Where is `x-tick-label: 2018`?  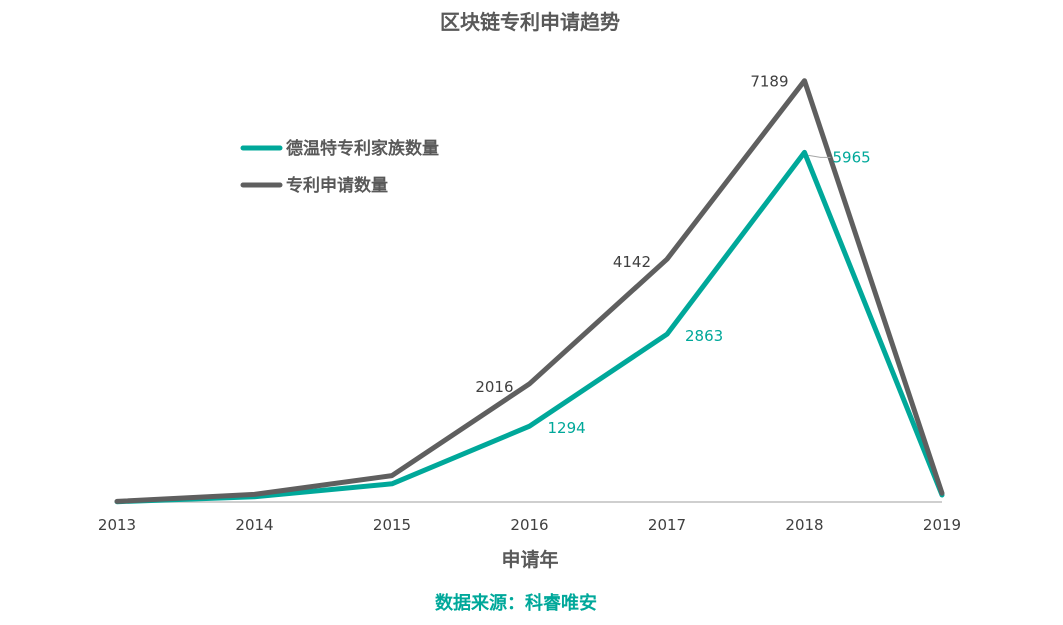 x-tick-label: 2018 is located at coordinates (804, 525).